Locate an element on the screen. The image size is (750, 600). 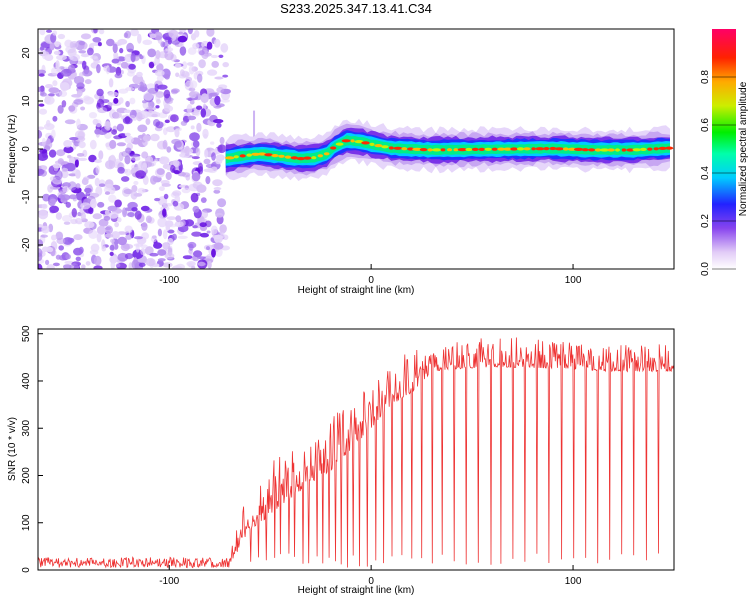
spectrogram-y-tick-label: 20 is located at coordinates (26, 53).